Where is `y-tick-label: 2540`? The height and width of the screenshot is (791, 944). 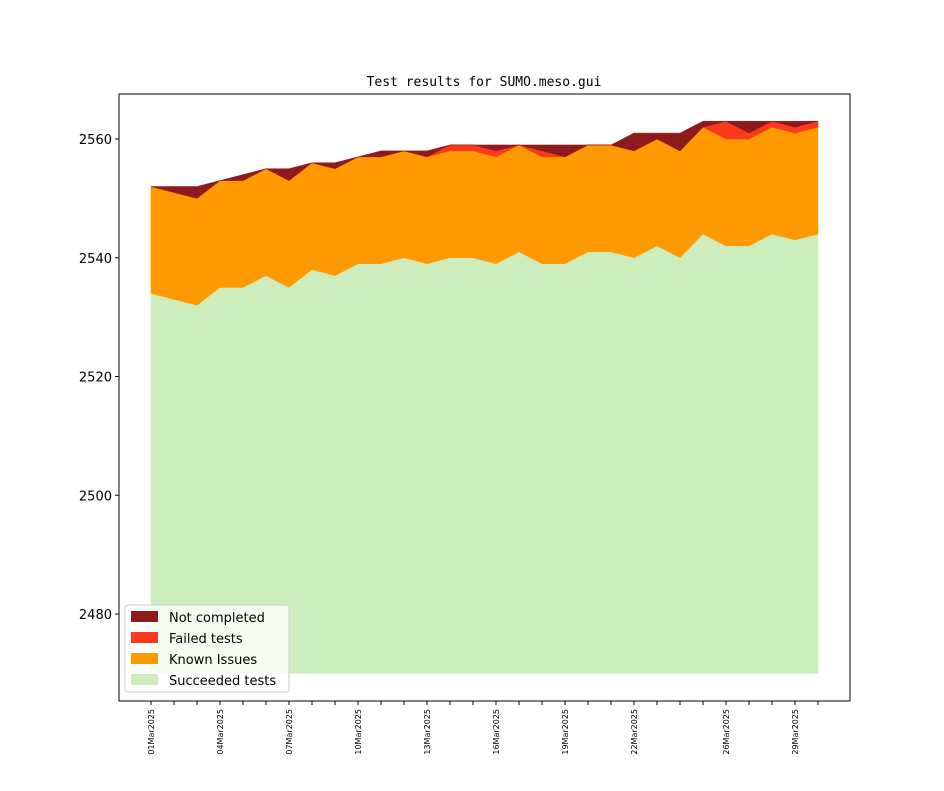 y-tick-label: 2540 is located at coordinates (95, 259).